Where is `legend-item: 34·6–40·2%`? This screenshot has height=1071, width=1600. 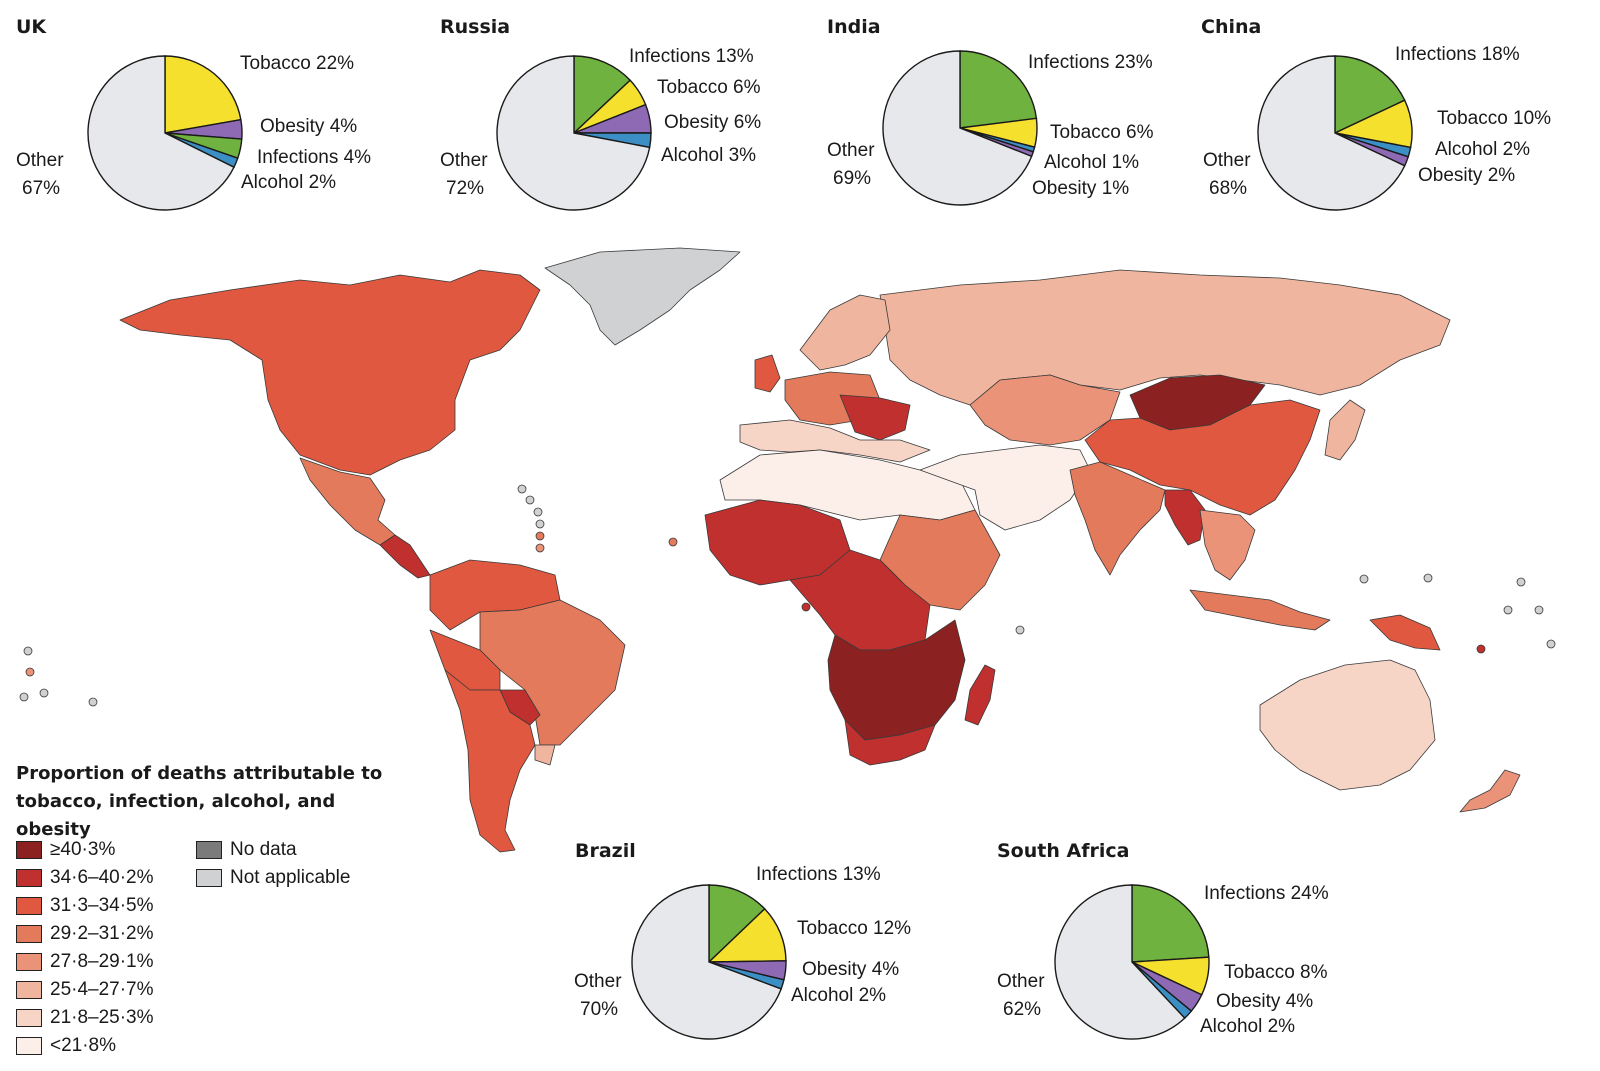 legend-item: 34·6–40·2% is located at coordinates (85, 878).